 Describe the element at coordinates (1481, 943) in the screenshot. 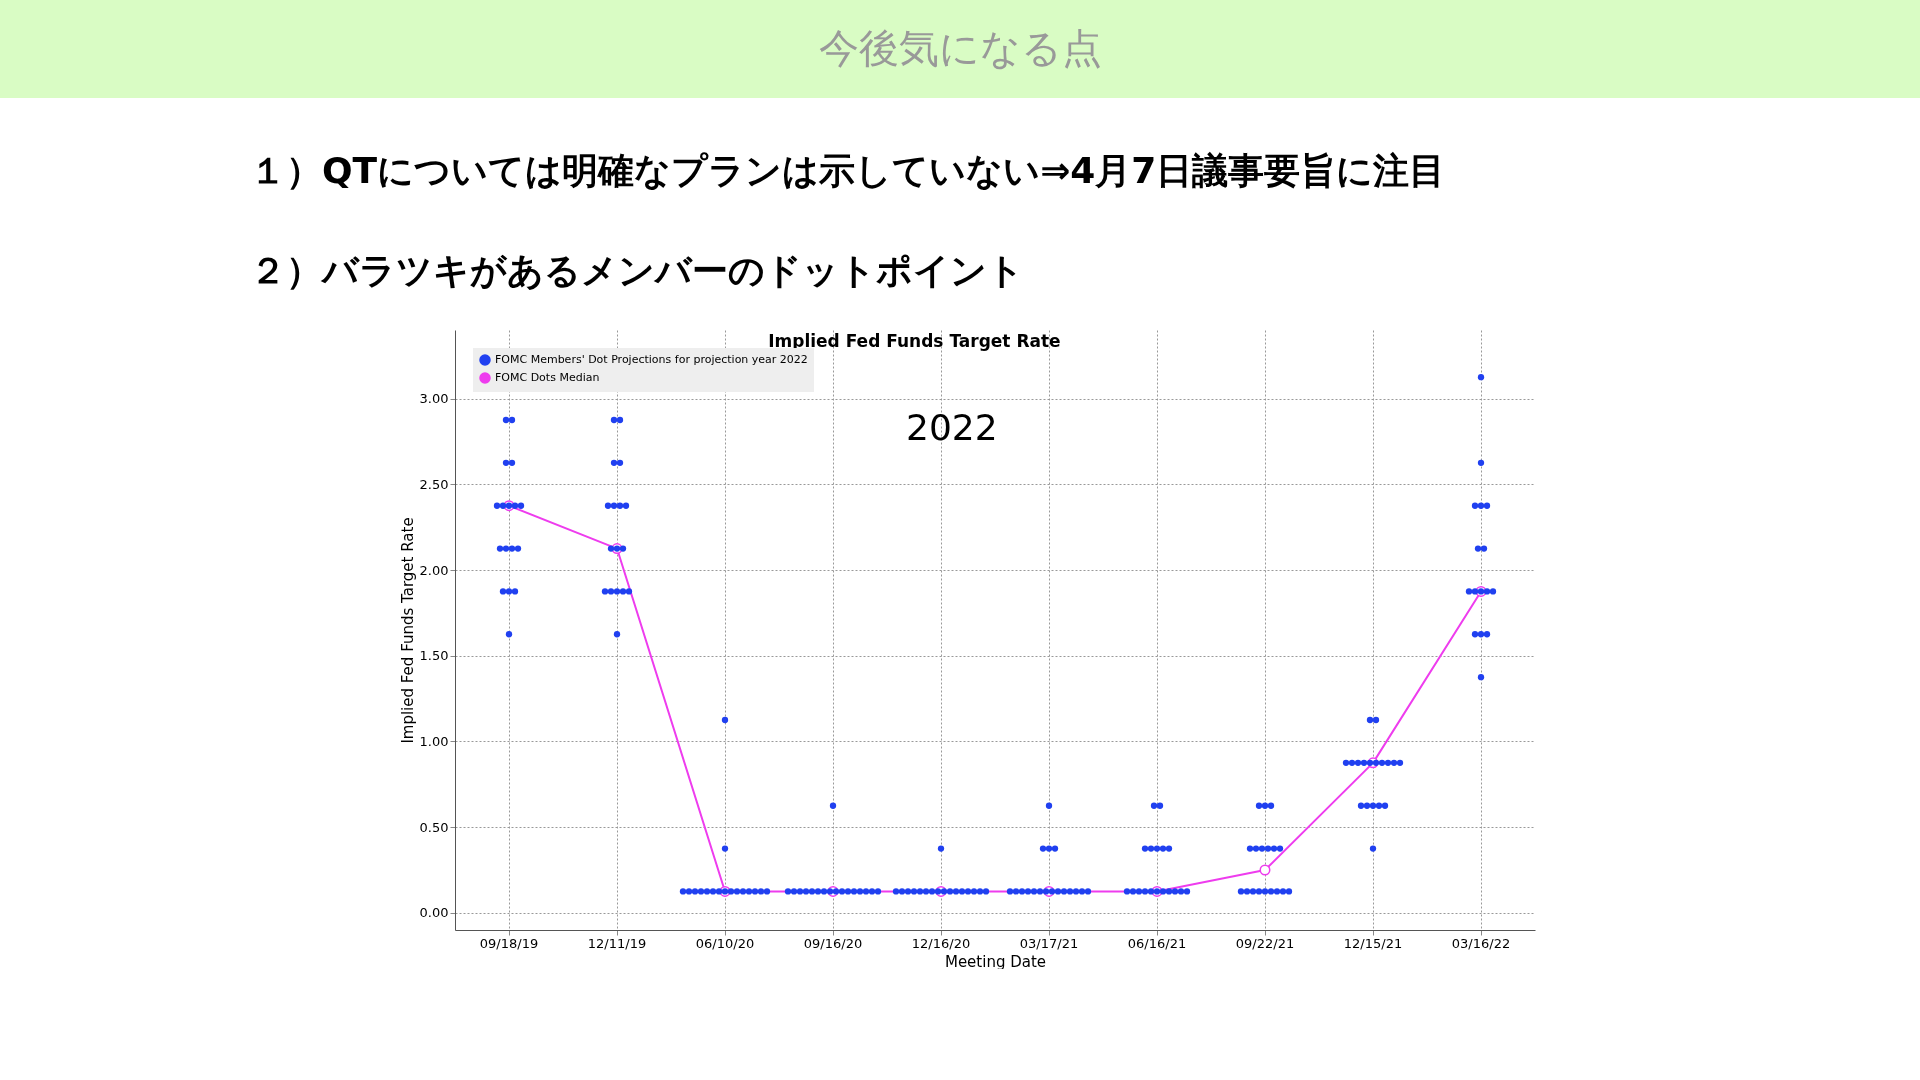

I see `x-tick-label: 03/16/22` at that location.